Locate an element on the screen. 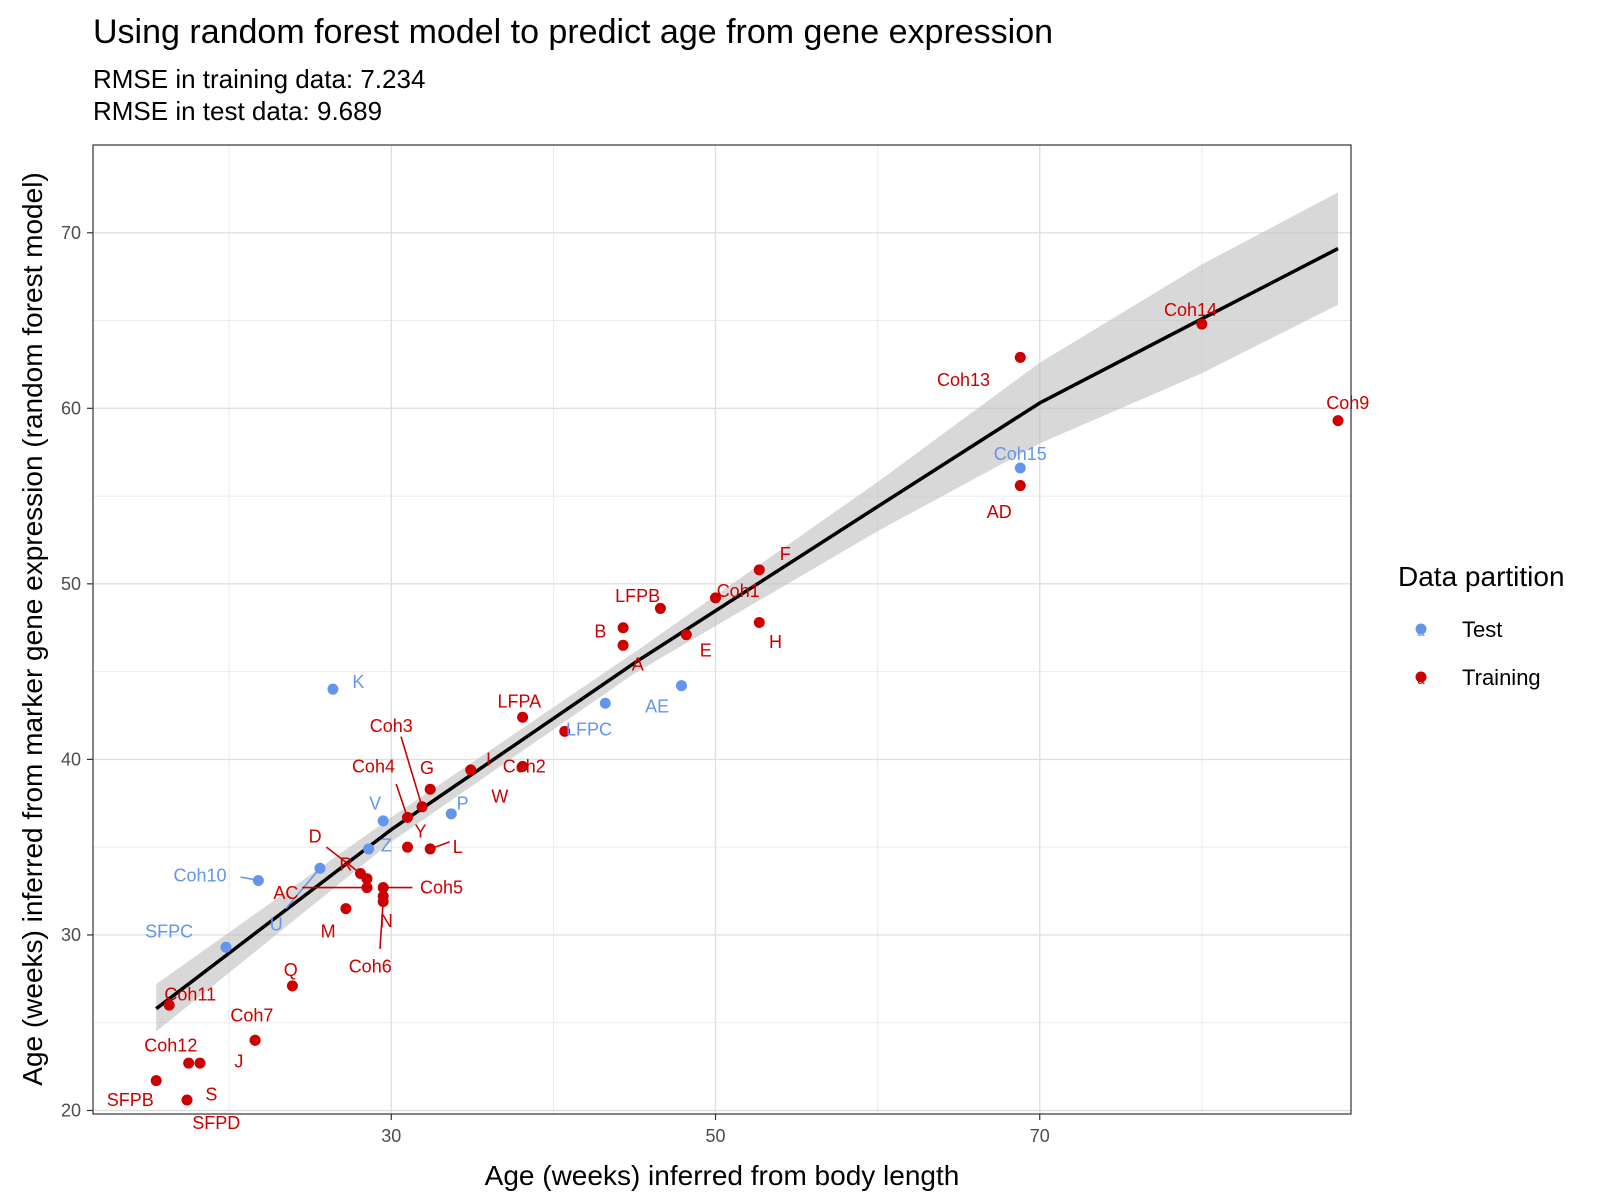 This screenshot has height=1200, width=1600. data-point-w is located at coordinates (523, 766).